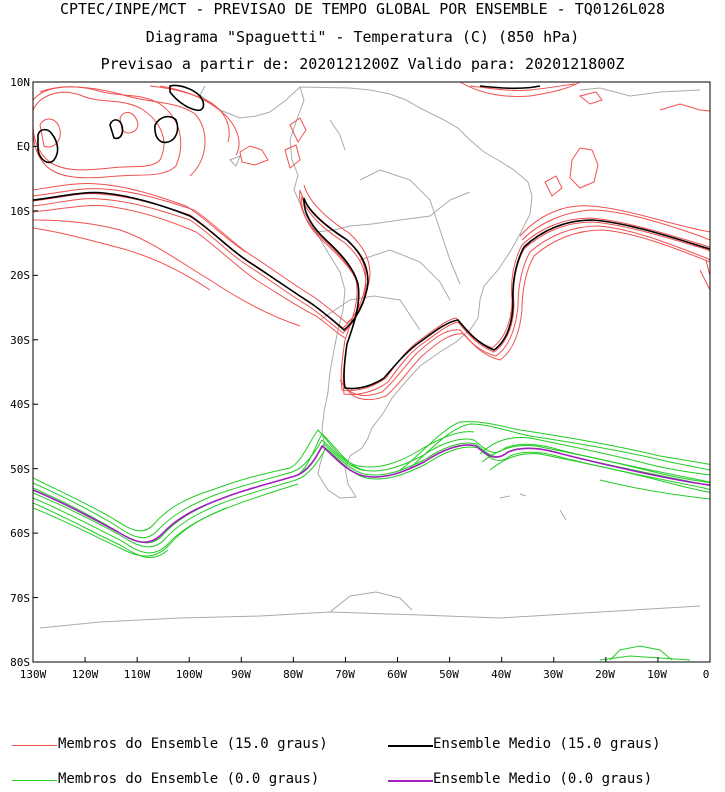 Image resolution: width=725 pixels, height=792 pixels. Describe the element at coordinates (605, 674) in the screenshot. I see `lon-label-20w: 20W` at that location.